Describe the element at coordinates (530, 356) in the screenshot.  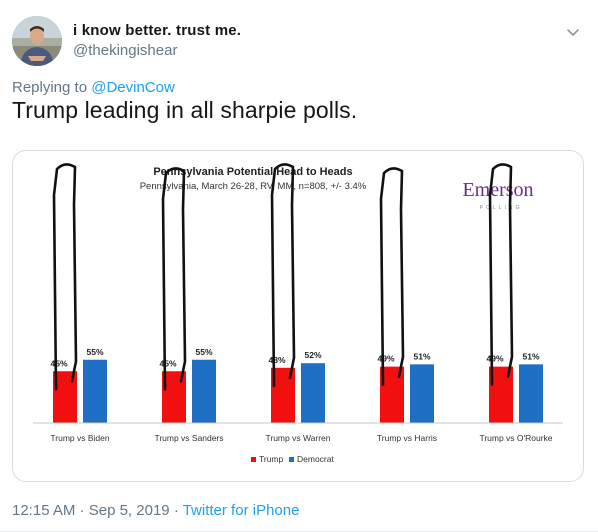
I see `value-label-democrat-4: 51%` at that location.